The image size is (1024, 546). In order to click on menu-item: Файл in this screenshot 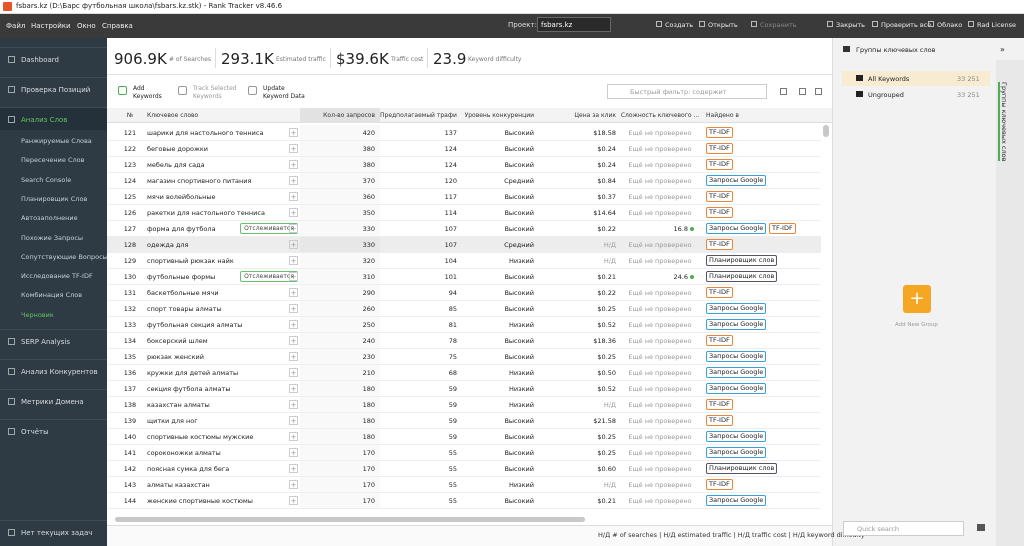, I will do `click(16, 26)`.